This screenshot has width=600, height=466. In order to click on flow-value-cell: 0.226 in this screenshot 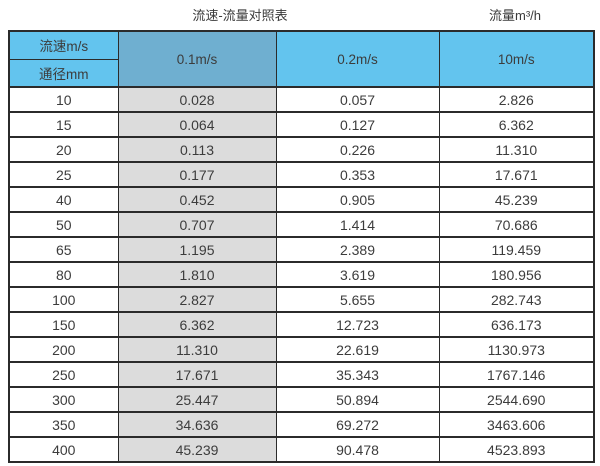, I will do `click(357, 149)`.